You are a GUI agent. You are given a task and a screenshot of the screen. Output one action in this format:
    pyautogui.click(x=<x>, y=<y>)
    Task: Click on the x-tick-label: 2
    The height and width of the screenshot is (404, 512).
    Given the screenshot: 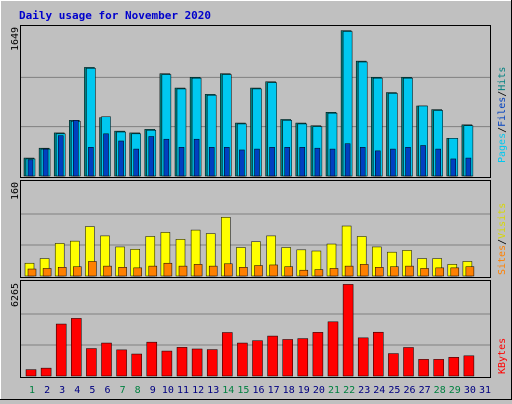 What is the action you would take?
    pyautogui.click(x=47, y=390)
    